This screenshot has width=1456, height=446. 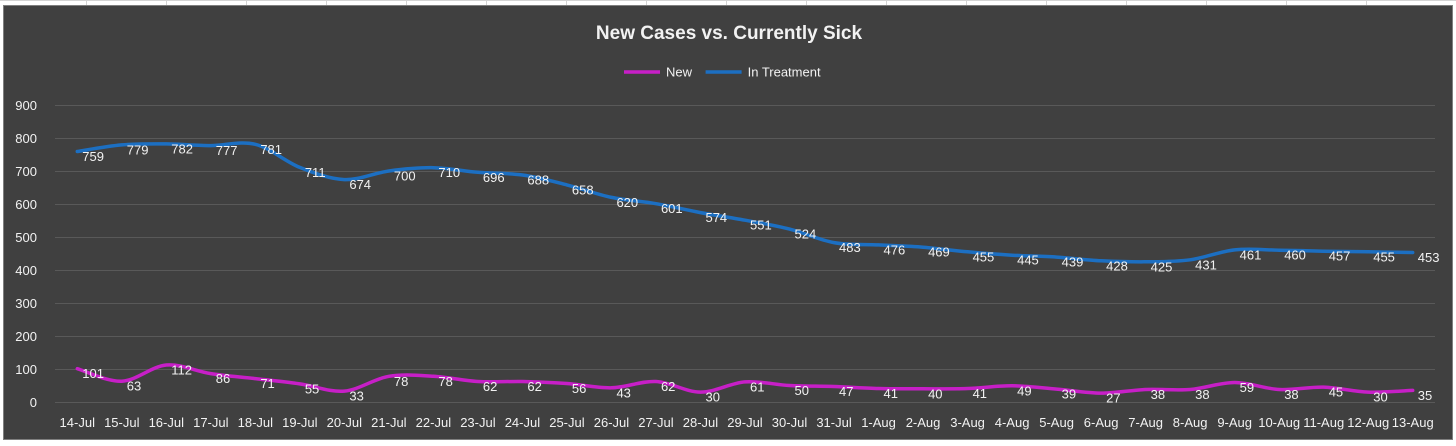 What do you see at coordinates (494, 177) in the screenshot?
I see `data-label-in-treatment: 696` at bounding box center [494, 177].